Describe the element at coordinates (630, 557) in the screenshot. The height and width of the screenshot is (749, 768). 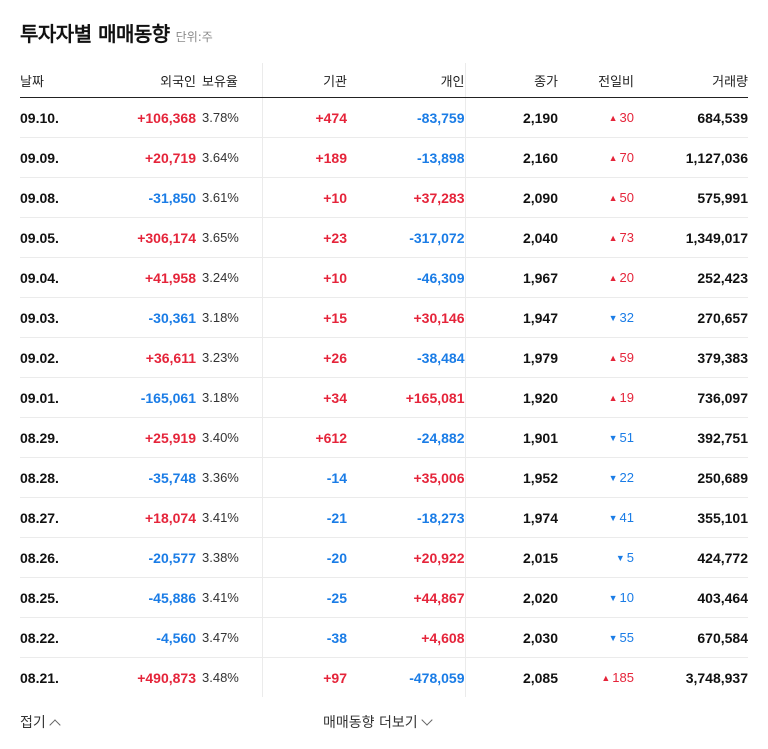
I see `change-value: 5` at that location.